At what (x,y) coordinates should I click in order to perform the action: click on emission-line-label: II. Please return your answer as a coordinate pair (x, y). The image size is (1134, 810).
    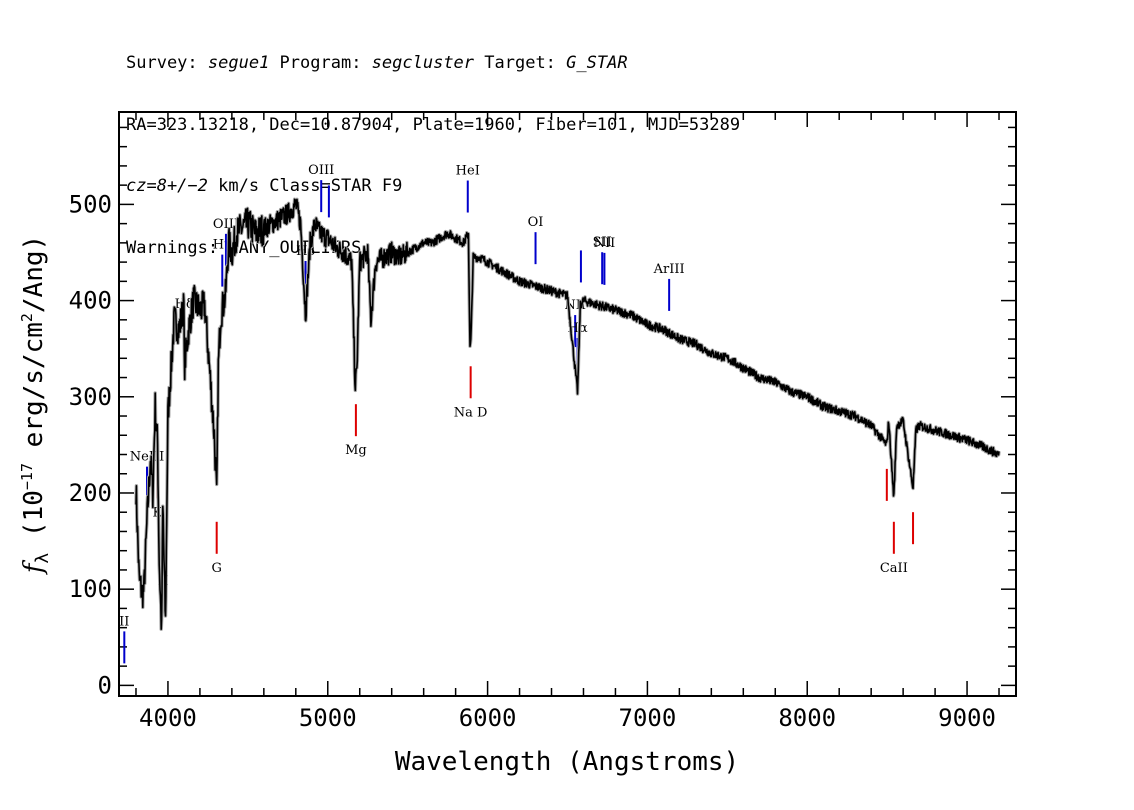
    Looking at the image, I should click on (124, 621).